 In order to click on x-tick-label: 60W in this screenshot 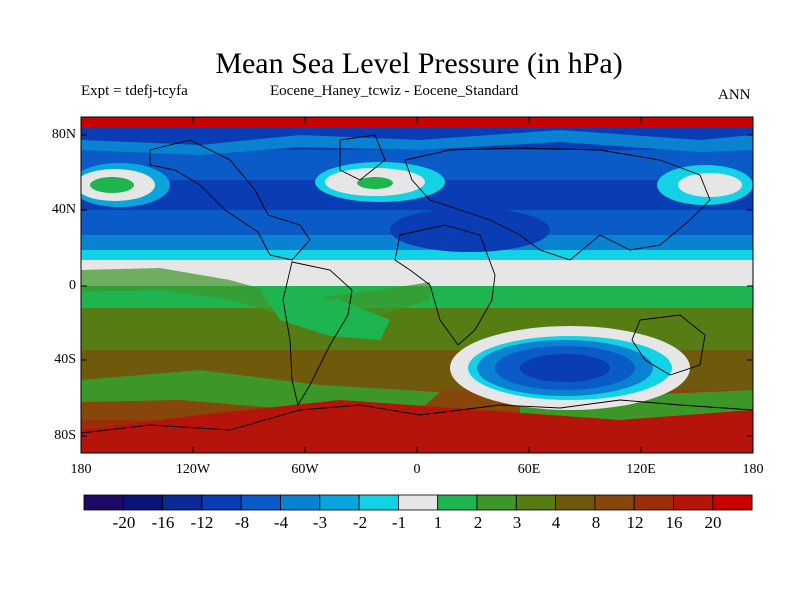, I will do `click(305, 469)`.